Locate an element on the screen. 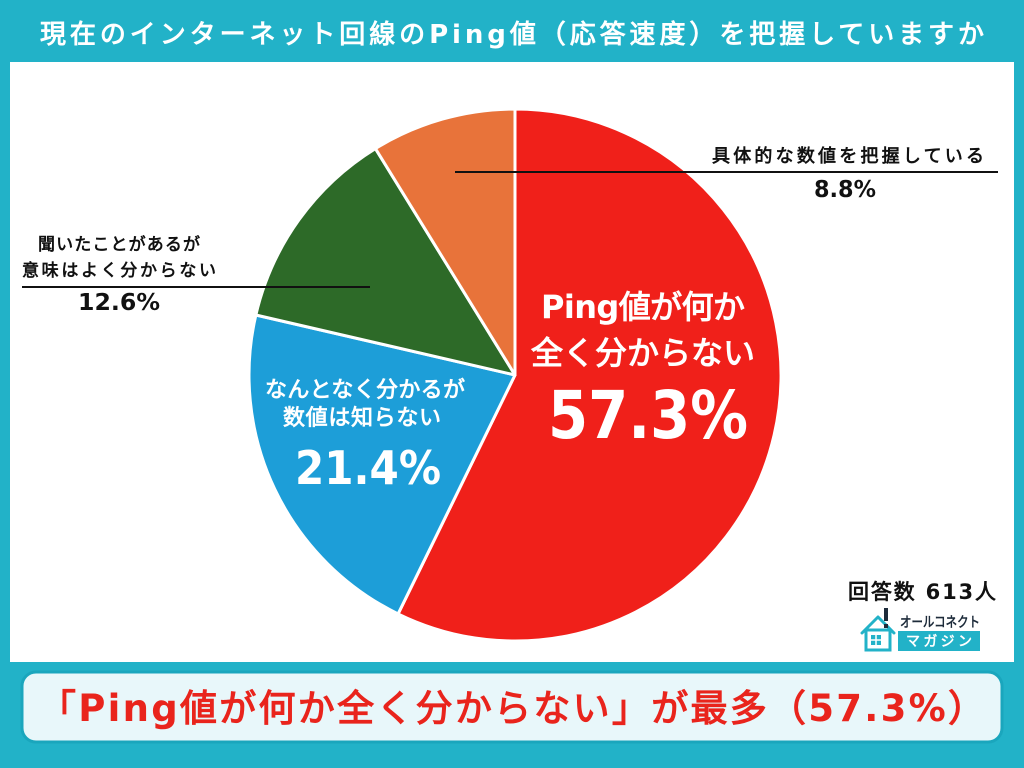  house-alert-icon is located at coordinates (878, 630).